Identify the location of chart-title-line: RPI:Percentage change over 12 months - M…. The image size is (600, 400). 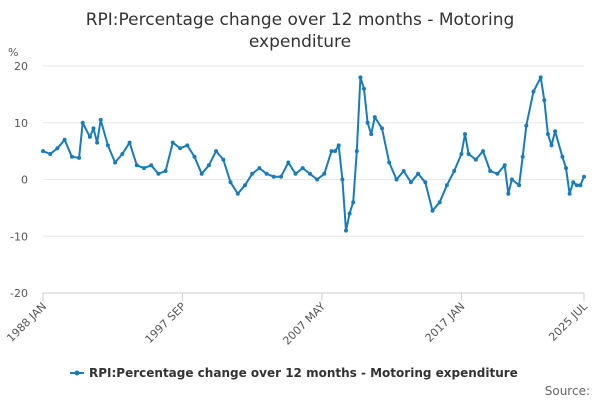
(300, 20).